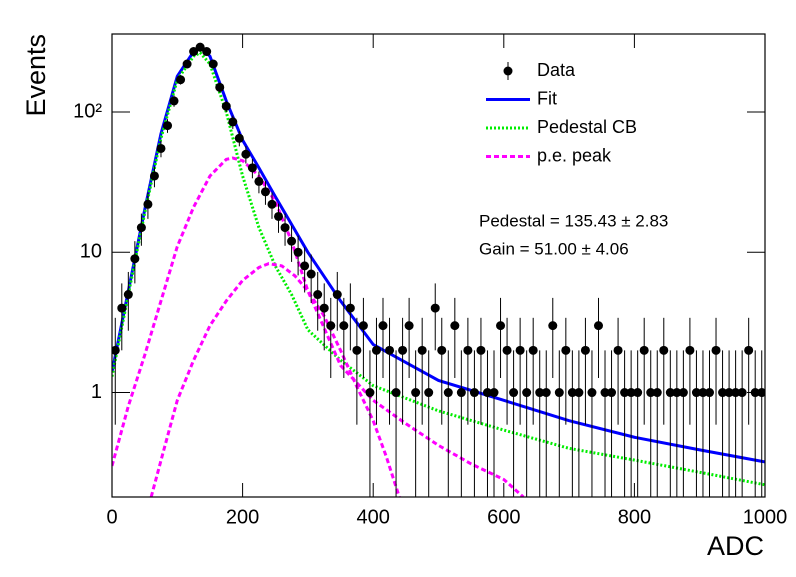 Image resolution: width=796 pixels, height=577 pixels. Describe the element at coordinates (91, 252) in the screenshot. I see `y-tick-label: 10` at that location.